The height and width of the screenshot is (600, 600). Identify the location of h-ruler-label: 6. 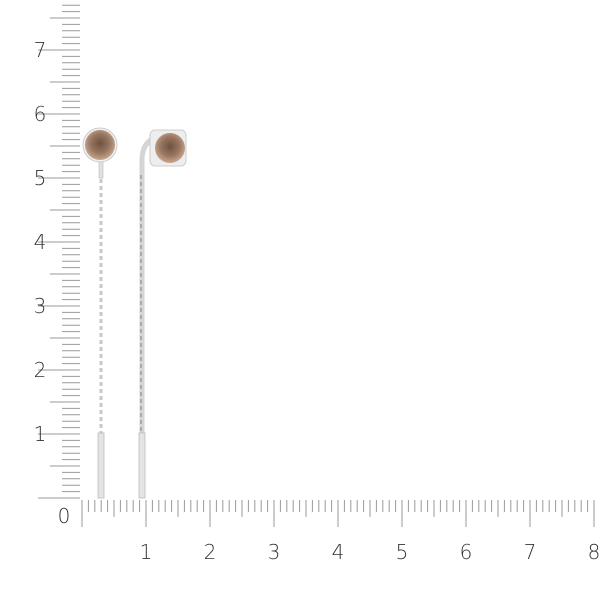
(466, 552).